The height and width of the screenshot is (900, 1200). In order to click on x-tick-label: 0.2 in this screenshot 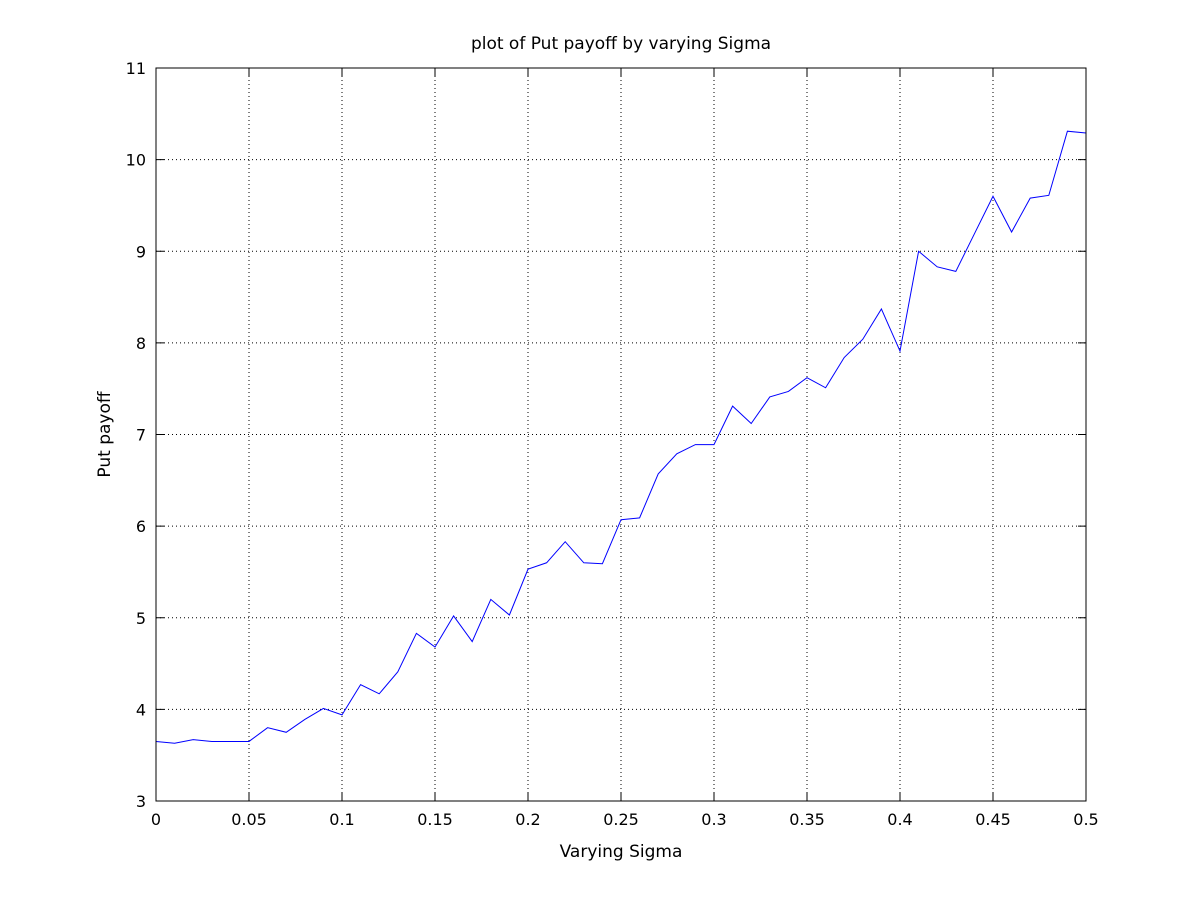, I will do `click(527, 819)`.